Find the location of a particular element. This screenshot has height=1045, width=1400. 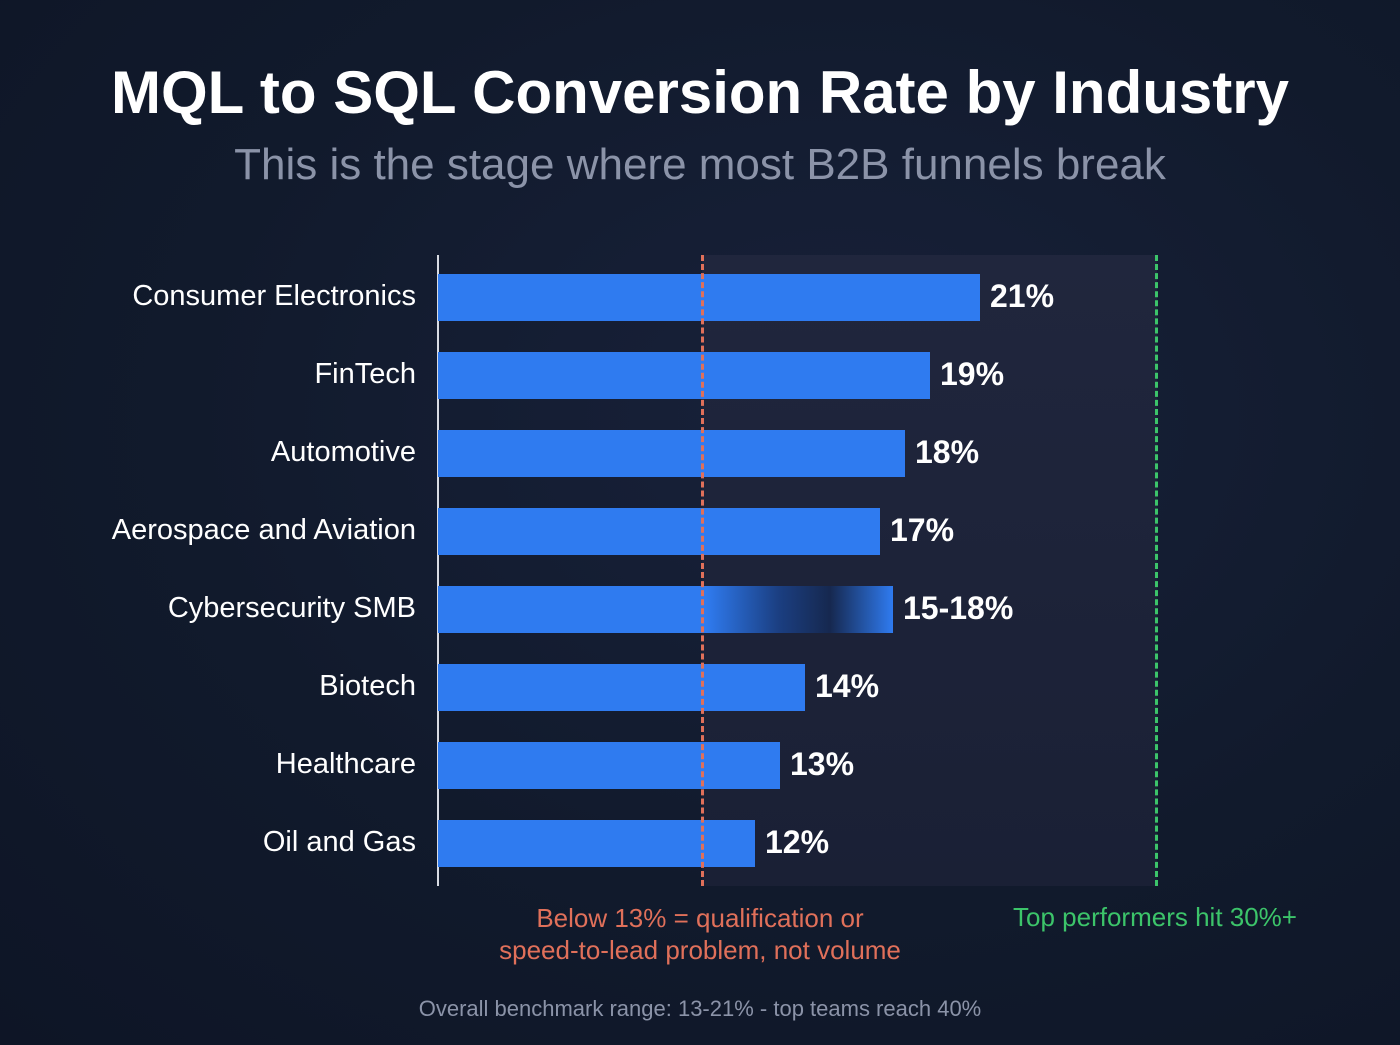

category-label: Oil and Gas is located at coordinates (339, 842).